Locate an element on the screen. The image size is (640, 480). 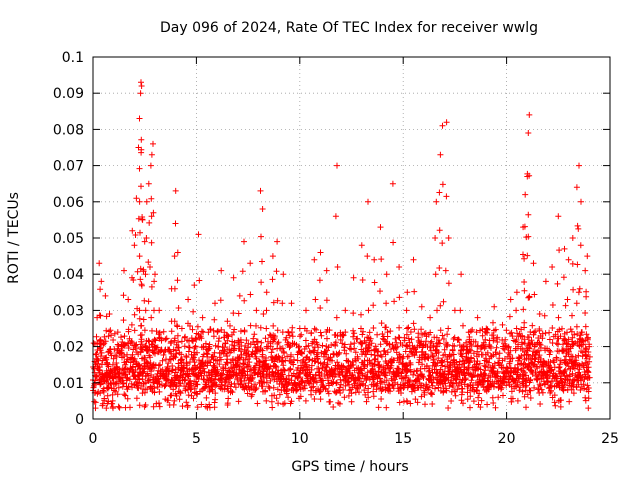
y-tick-label: 0.04 is located at coordinates (68, 275).